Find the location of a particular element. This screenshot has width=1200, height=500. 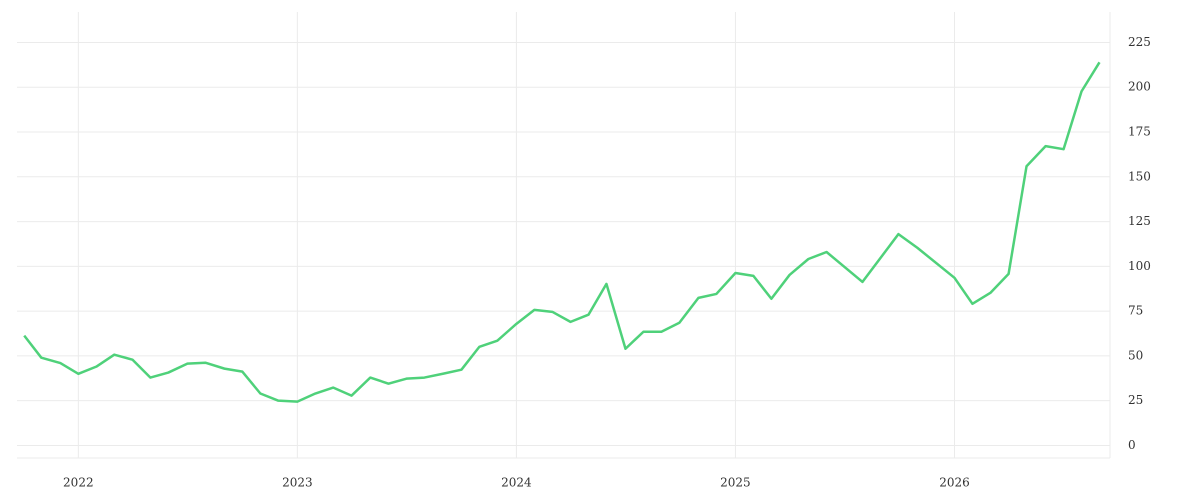

y-tick-label: 125 is located at coordinates (1139, 221).